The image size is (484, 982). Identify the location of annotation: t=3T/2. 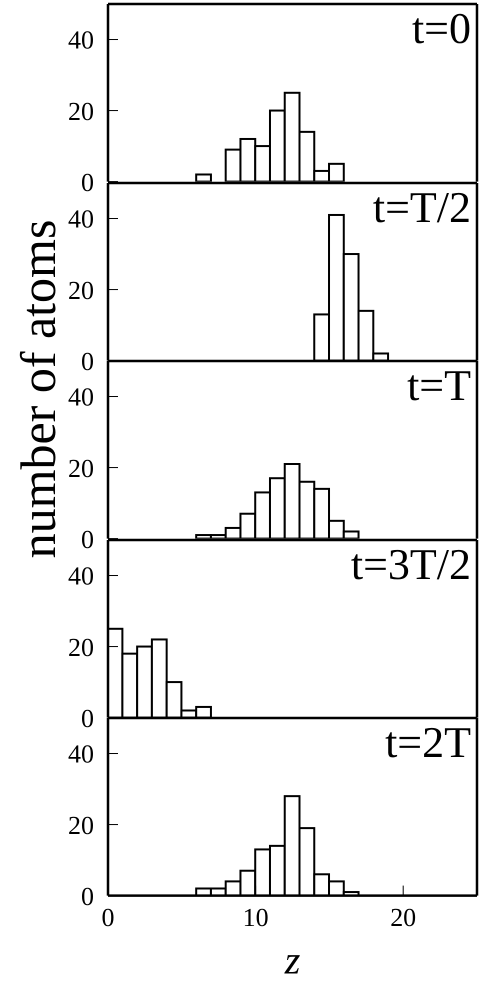
(410, 564).